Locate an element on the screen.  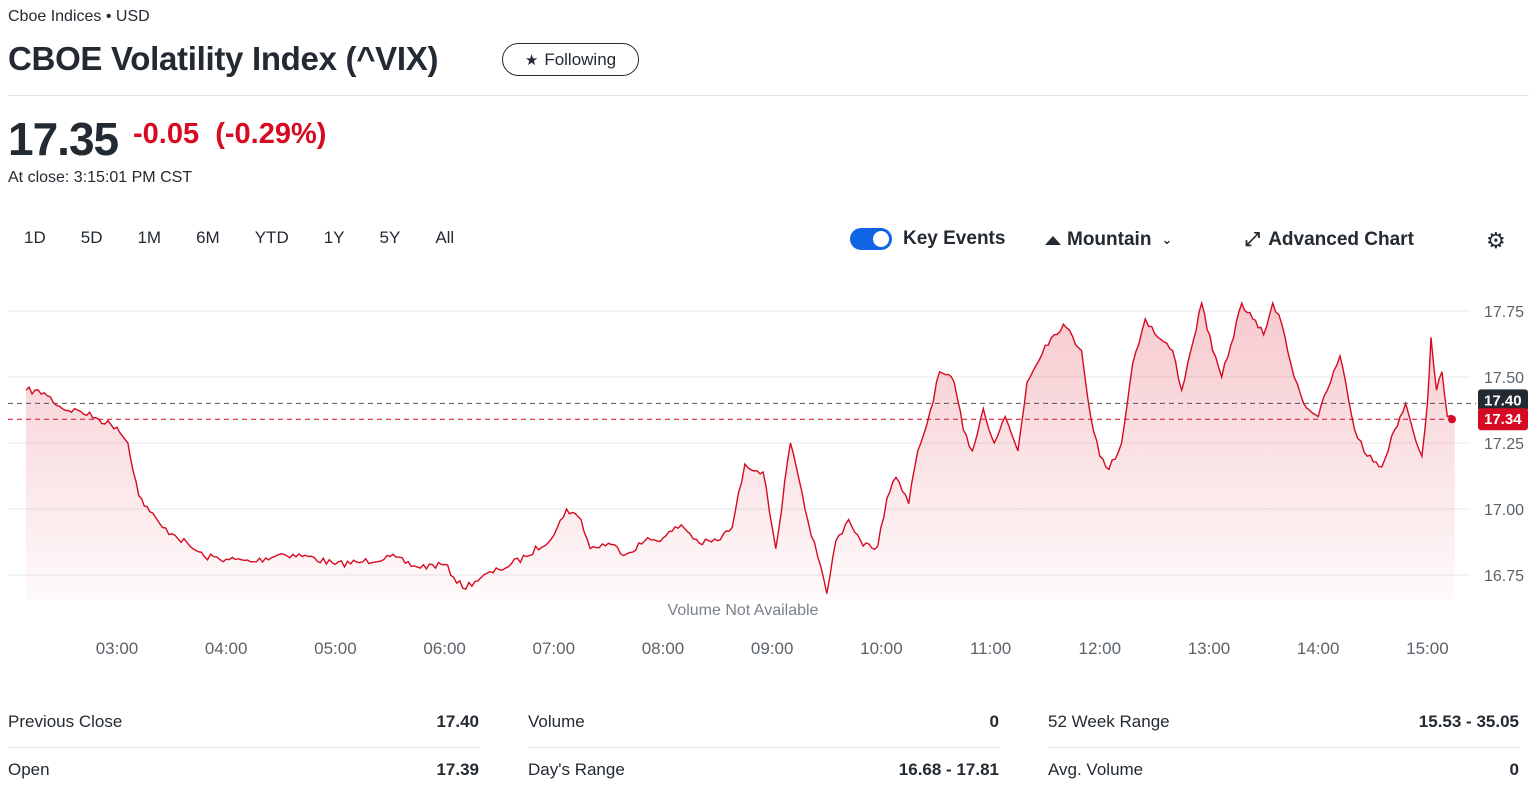
advanced-chart-label: Advanced Chart is located at coordinates (1341, 239).